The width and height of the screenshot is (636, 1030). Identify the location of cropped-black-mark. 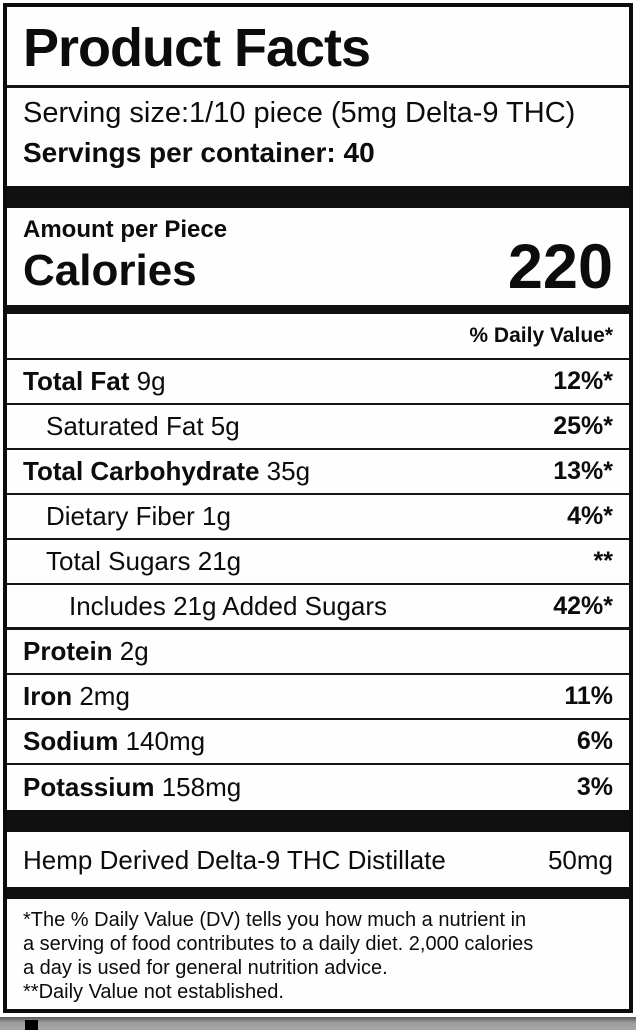
(31, 1025).